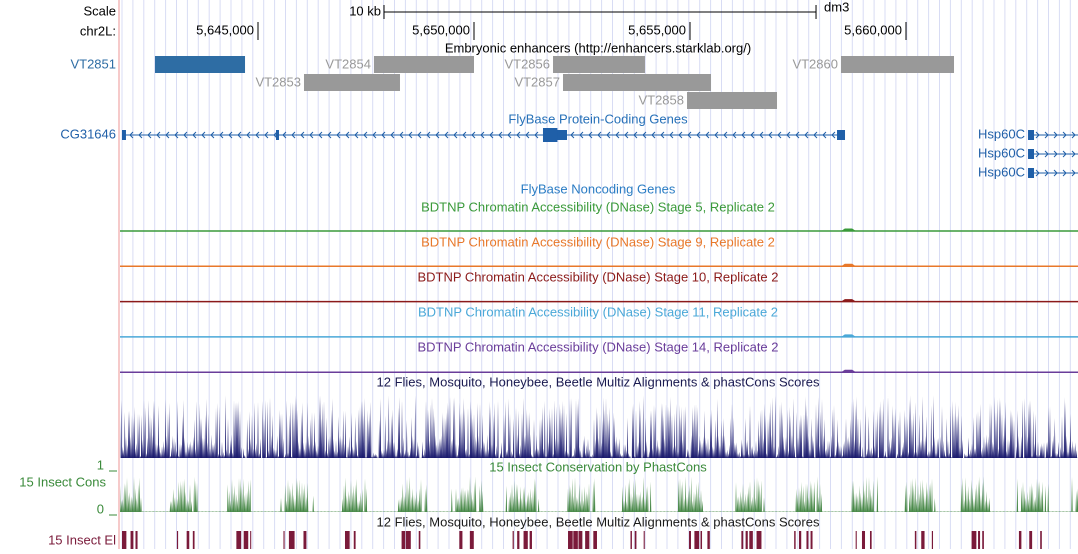  Describe the element at coordinates (441, 29) in the screenshot. I see `ruler-tick-label: 5,650,000` at that location.